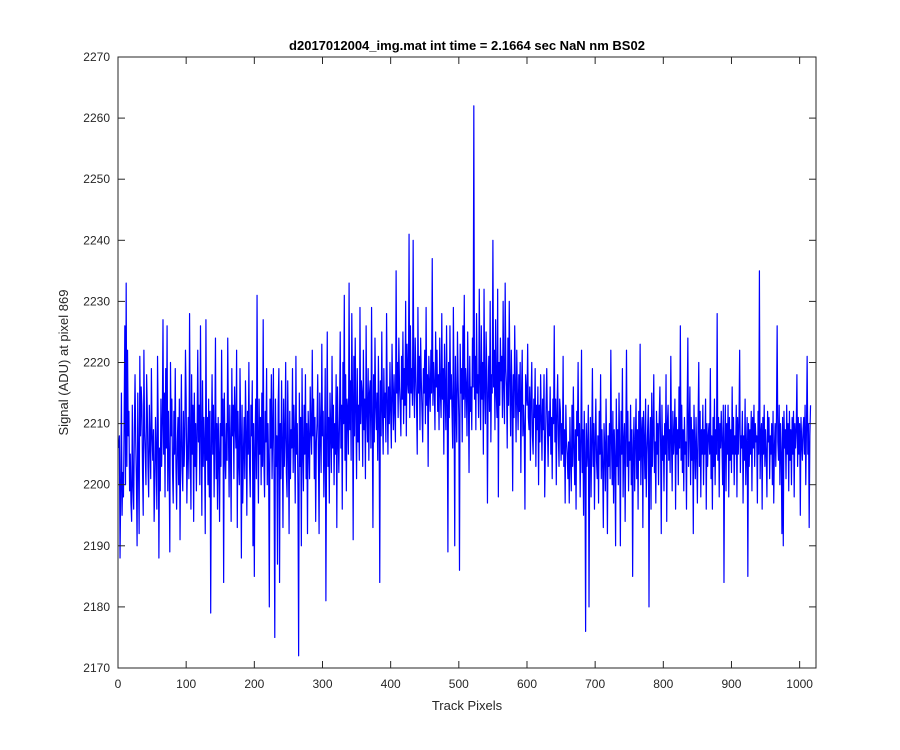 The width and height of the screenshot is (900, 750). What do you see at coordinates (118, 684) in the screenshot?
I see `x-tick-label: 0` at bounding box center [118, 684].